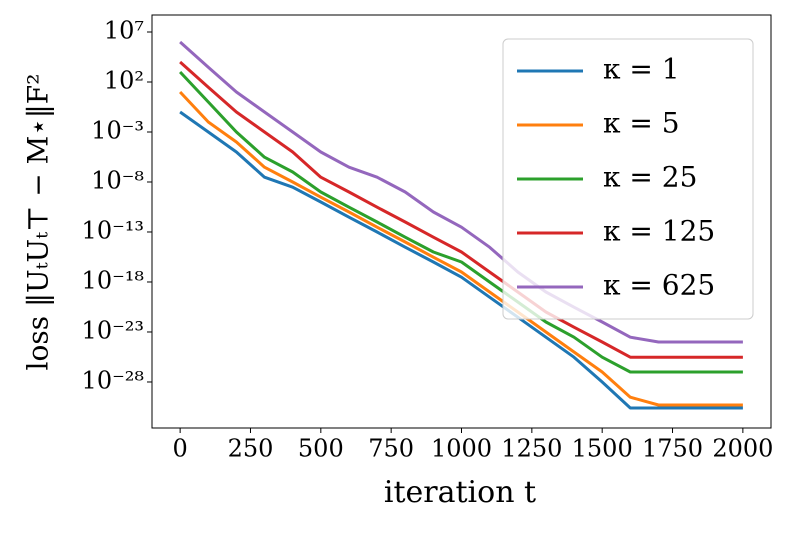 This screenshot has height=533, width=793. What do you see at coordinates (650, 177) in the screenshot?
I see `legend-label: κ = 25` at bounding box center [650, 177].